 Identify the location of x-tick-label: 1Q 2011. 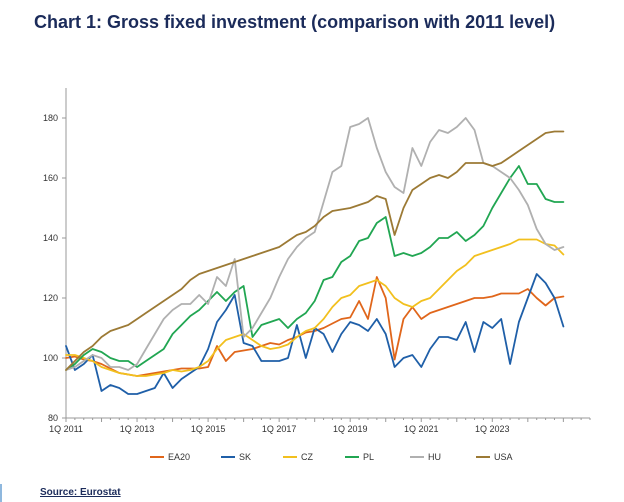
(66, 429).